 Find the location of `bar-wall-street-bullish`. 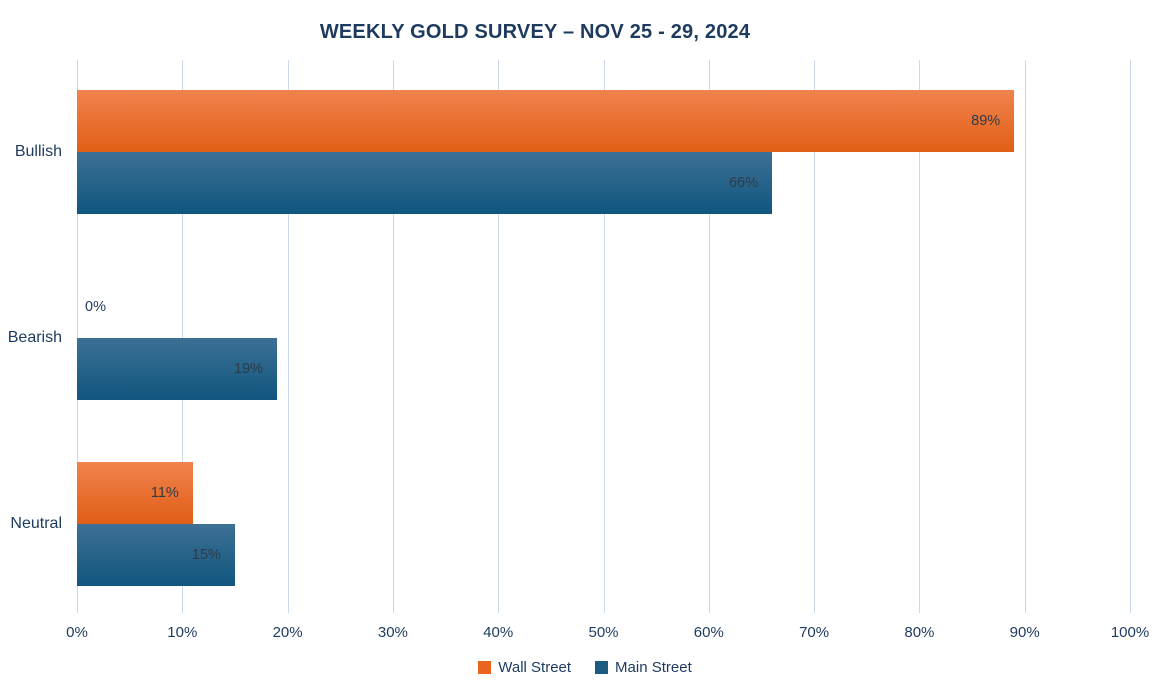

bar-wall-street-bullish is located at coordinates (546, 121).